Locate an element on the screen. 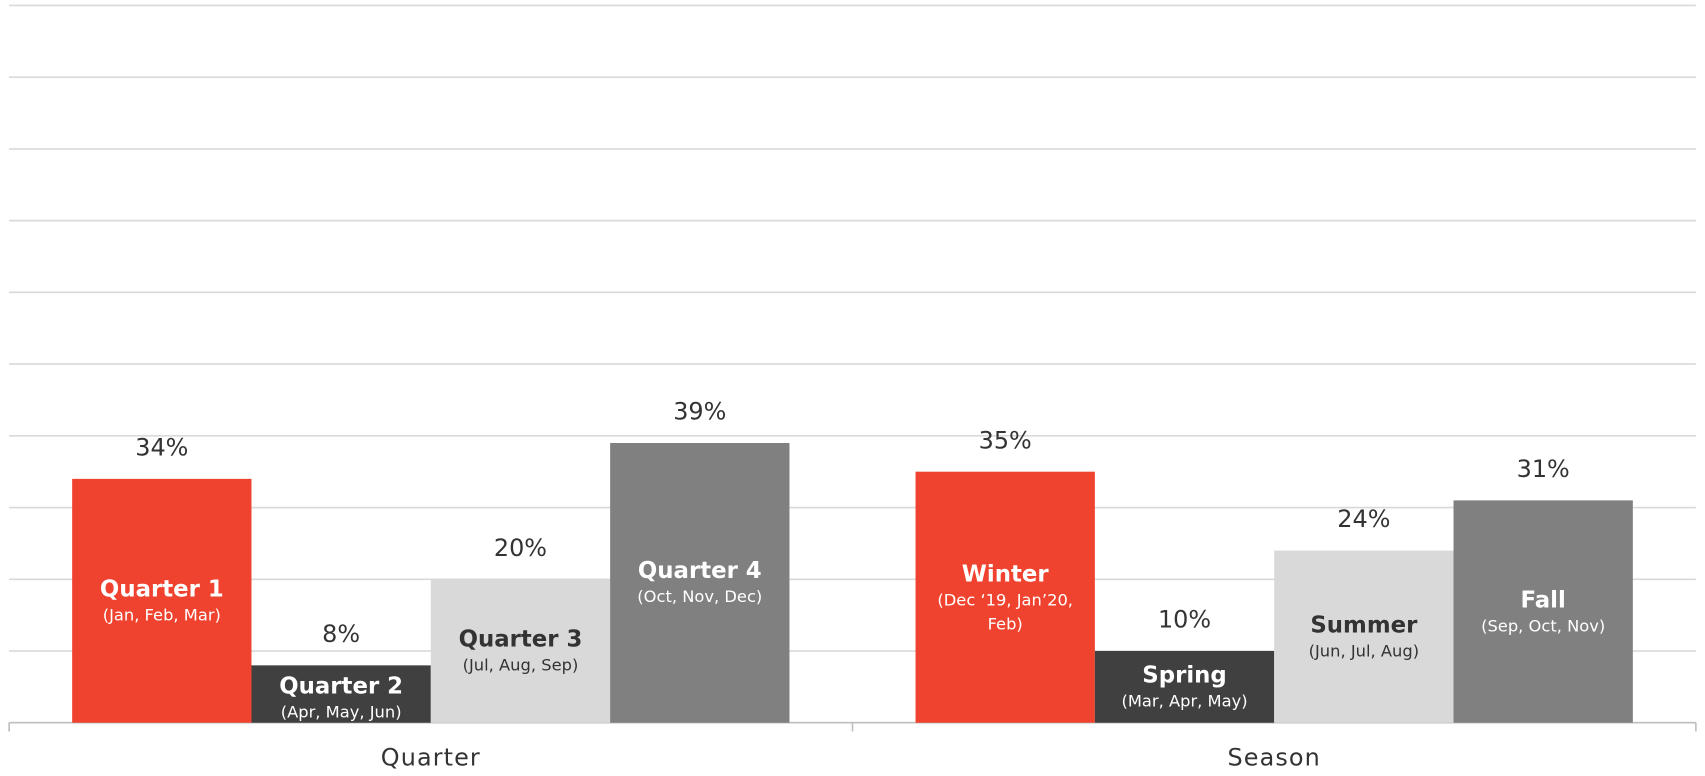  category-label: Quarter 1 is located at coordinates (161, 588).